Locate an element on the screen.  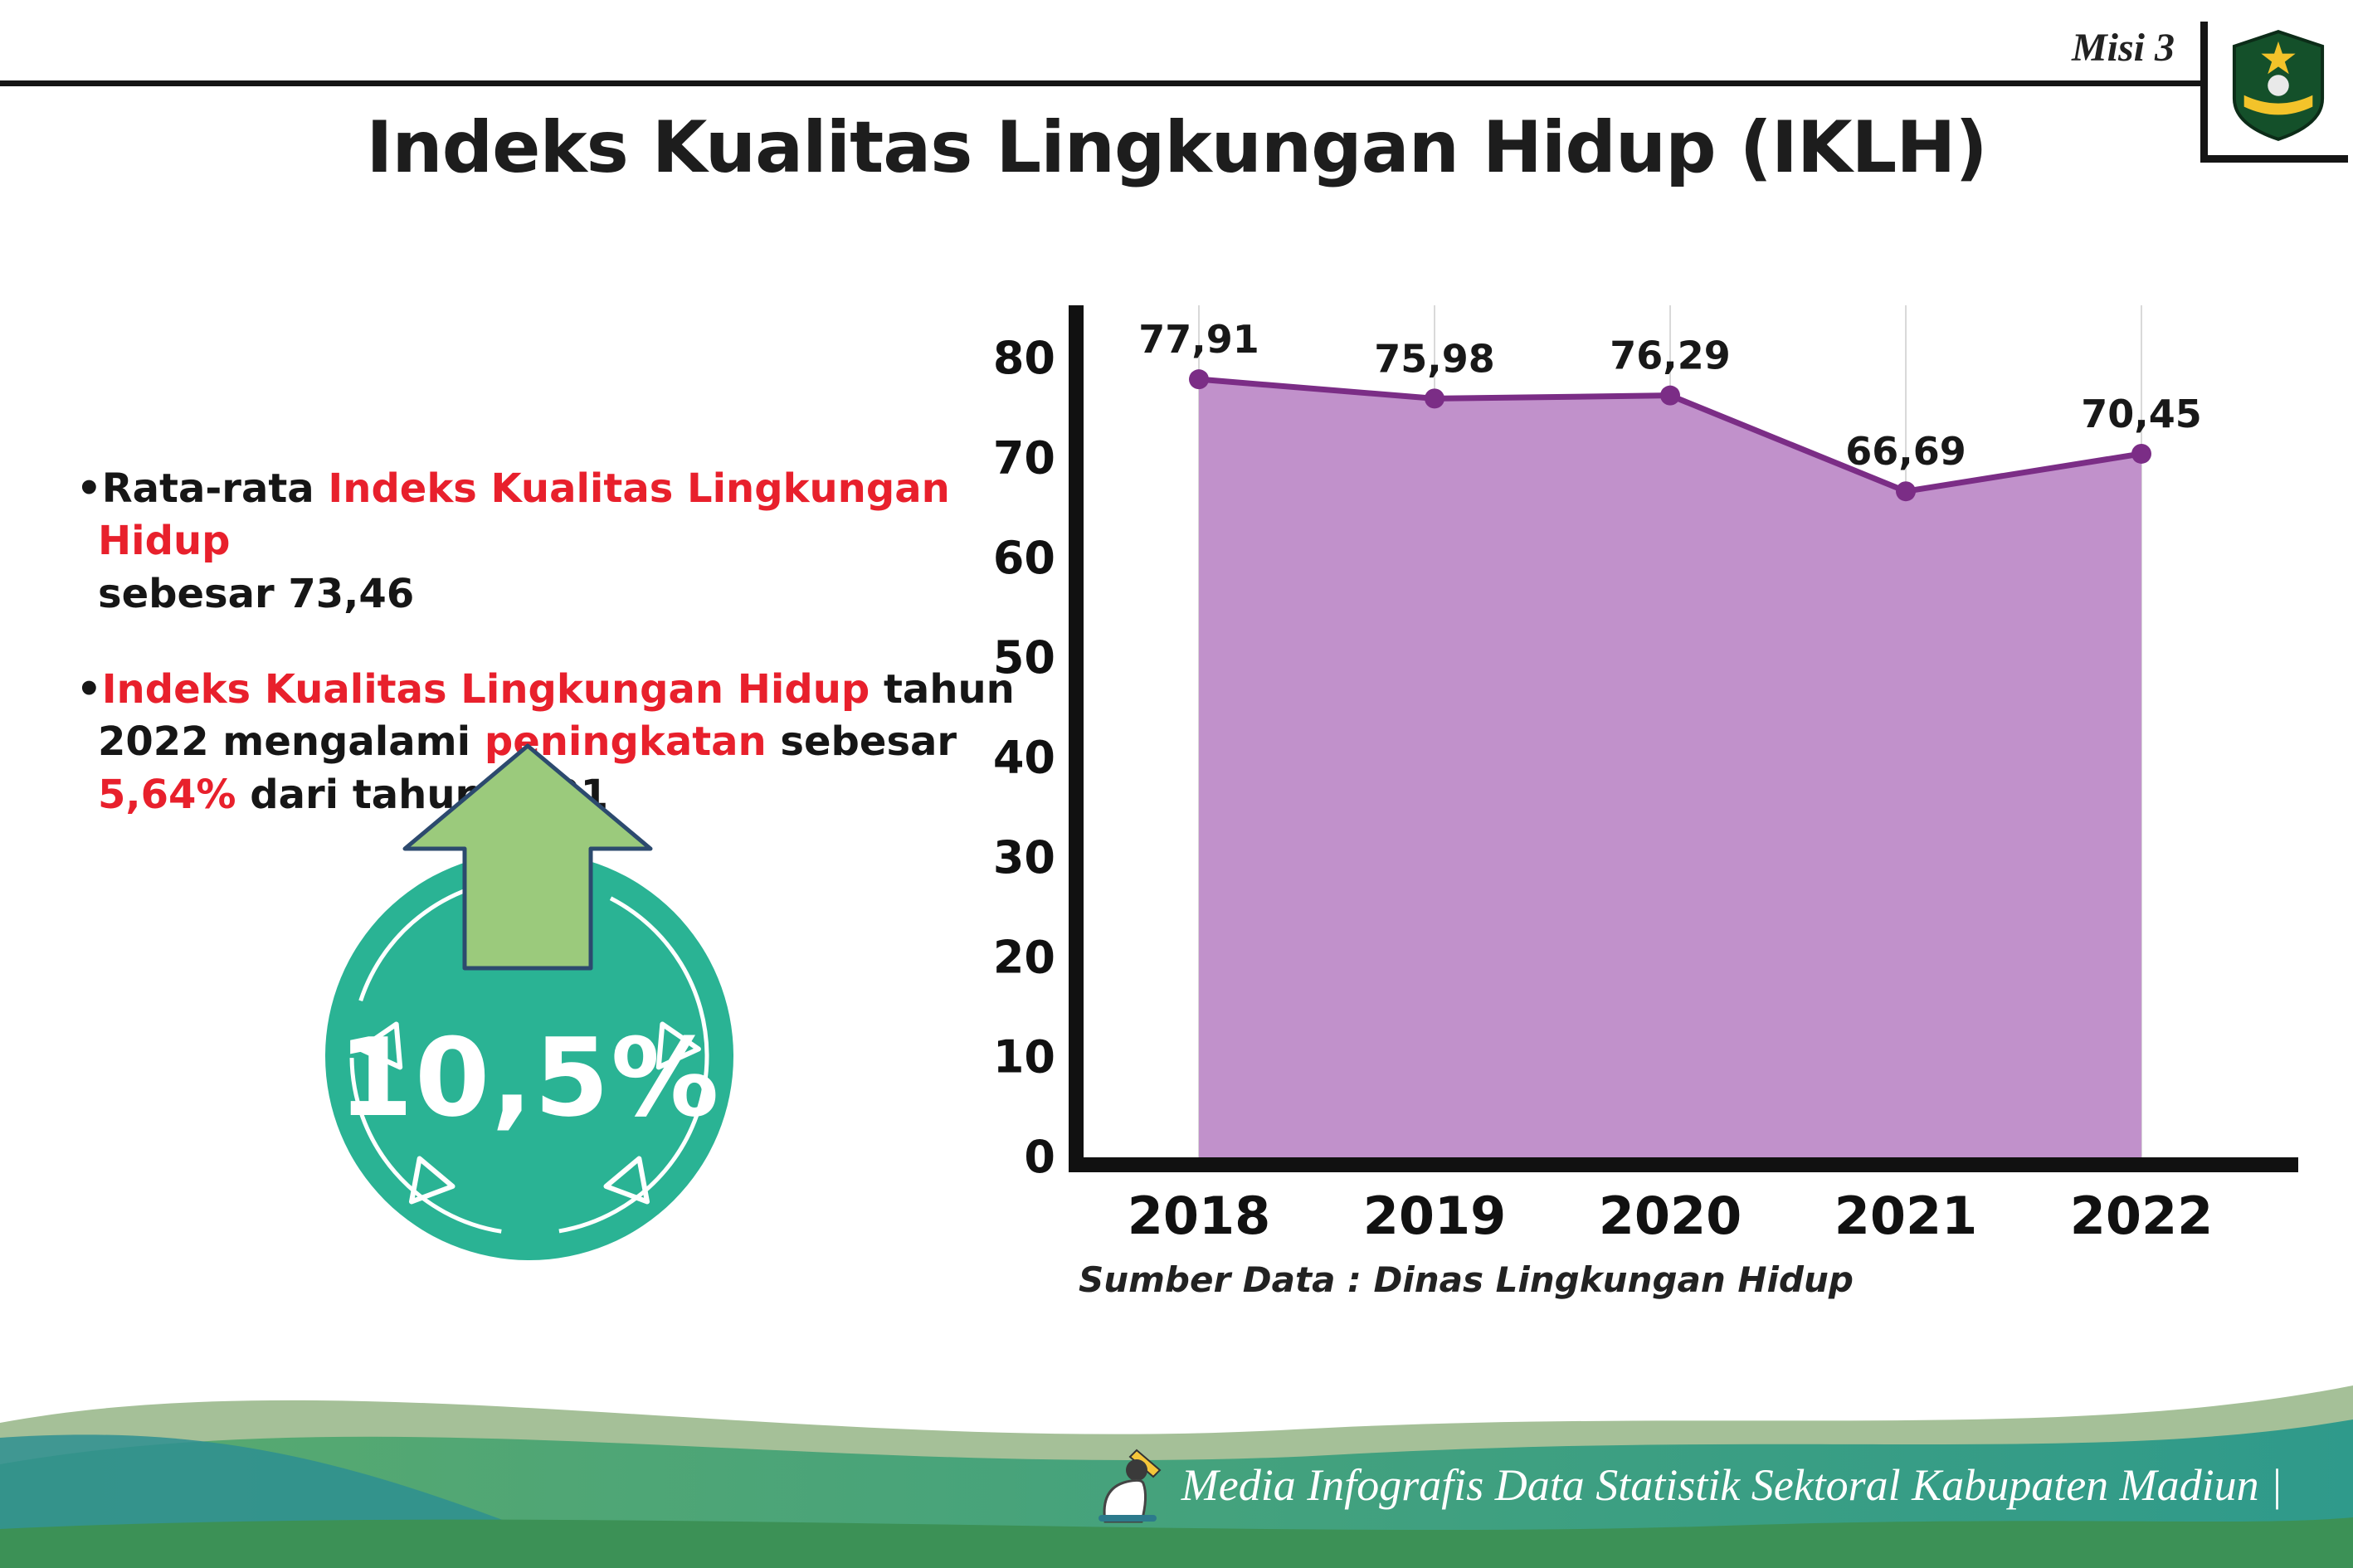
y-tick-label: 80 is located at coordinates (1024, 358).